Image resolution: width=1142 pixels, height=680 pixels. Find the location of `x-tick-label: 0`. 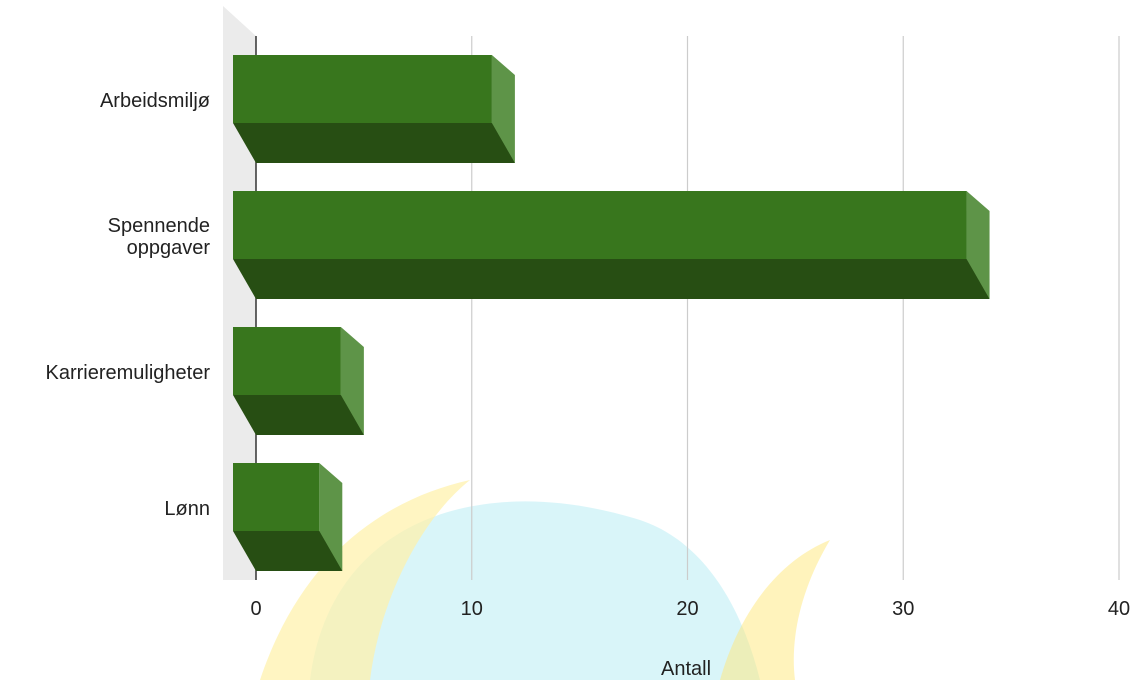

x-tick-label: 0 is located at coordinates (255, 609).